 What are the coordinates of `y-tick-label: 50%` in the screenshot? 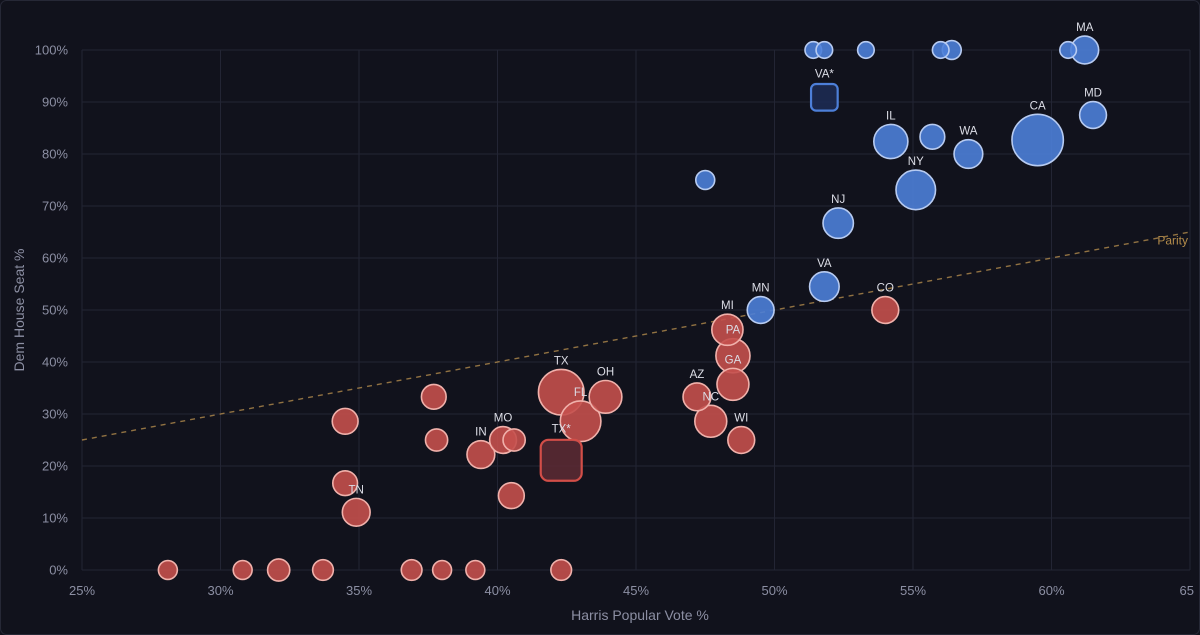 It's located at (55, 310).